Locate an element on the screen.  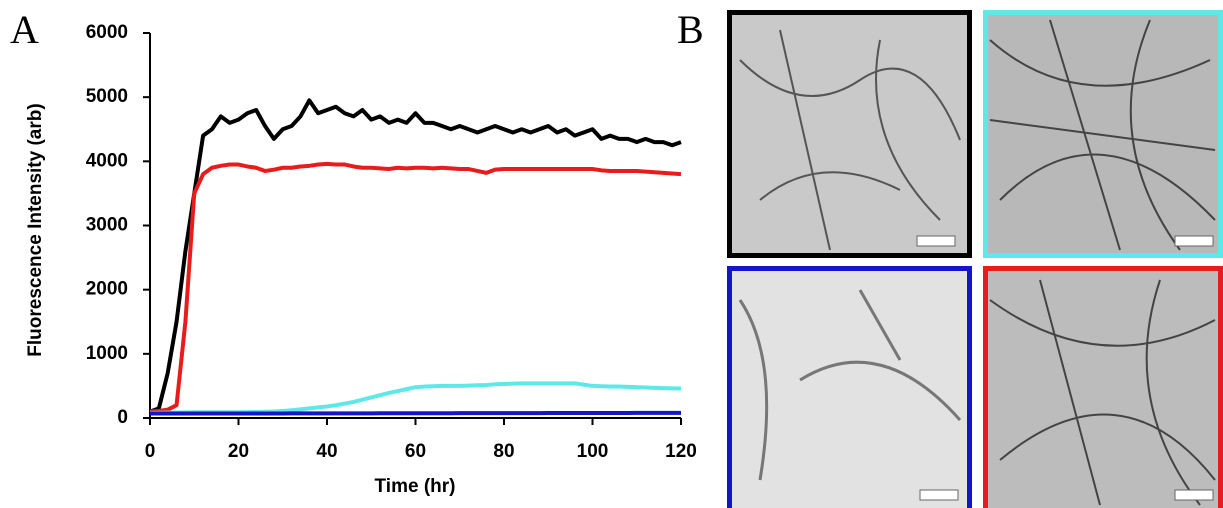
x-tick-label: 120 is located at coordinates (681, 451).